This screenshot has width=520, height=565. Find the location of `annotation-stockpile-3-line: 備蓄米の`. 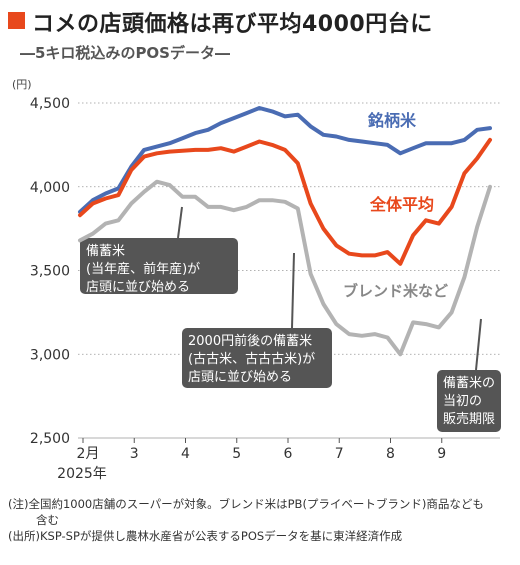

annotation-stockpile-3-line: 備蓄米の is located at coordinates (469, 383).